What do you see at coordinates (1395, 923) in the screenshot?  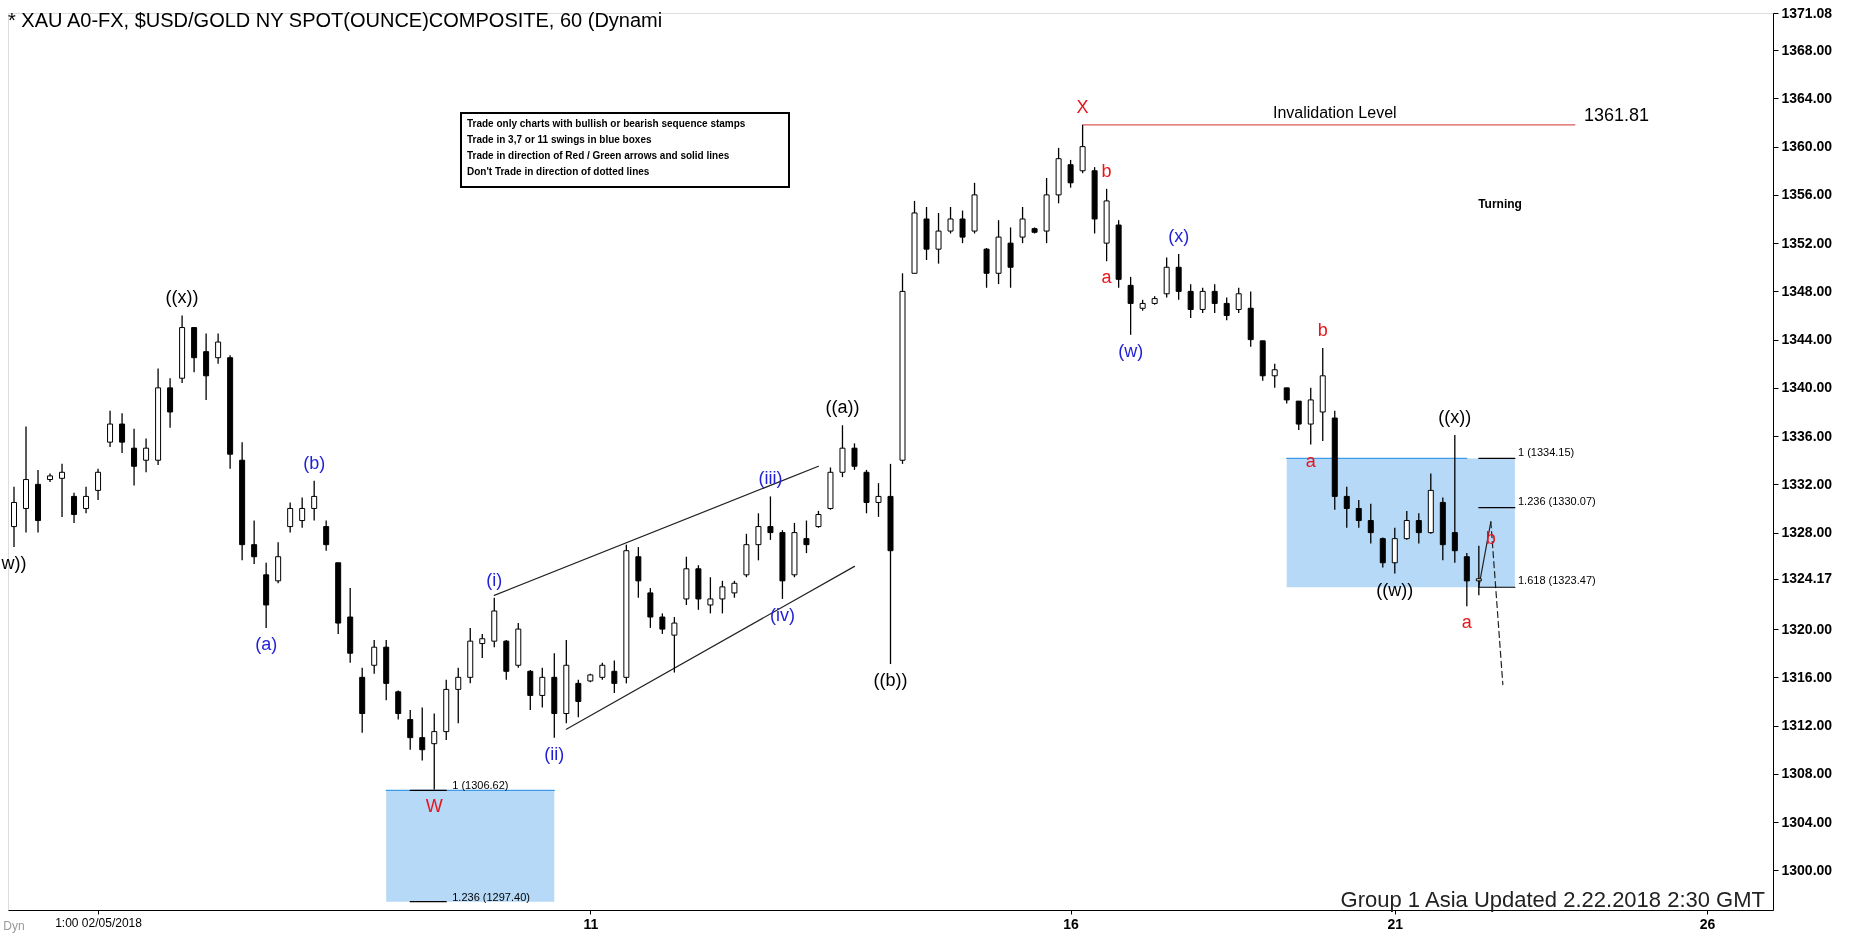 I see `x-tick-label: 21` at bounding box center [1395, 923].